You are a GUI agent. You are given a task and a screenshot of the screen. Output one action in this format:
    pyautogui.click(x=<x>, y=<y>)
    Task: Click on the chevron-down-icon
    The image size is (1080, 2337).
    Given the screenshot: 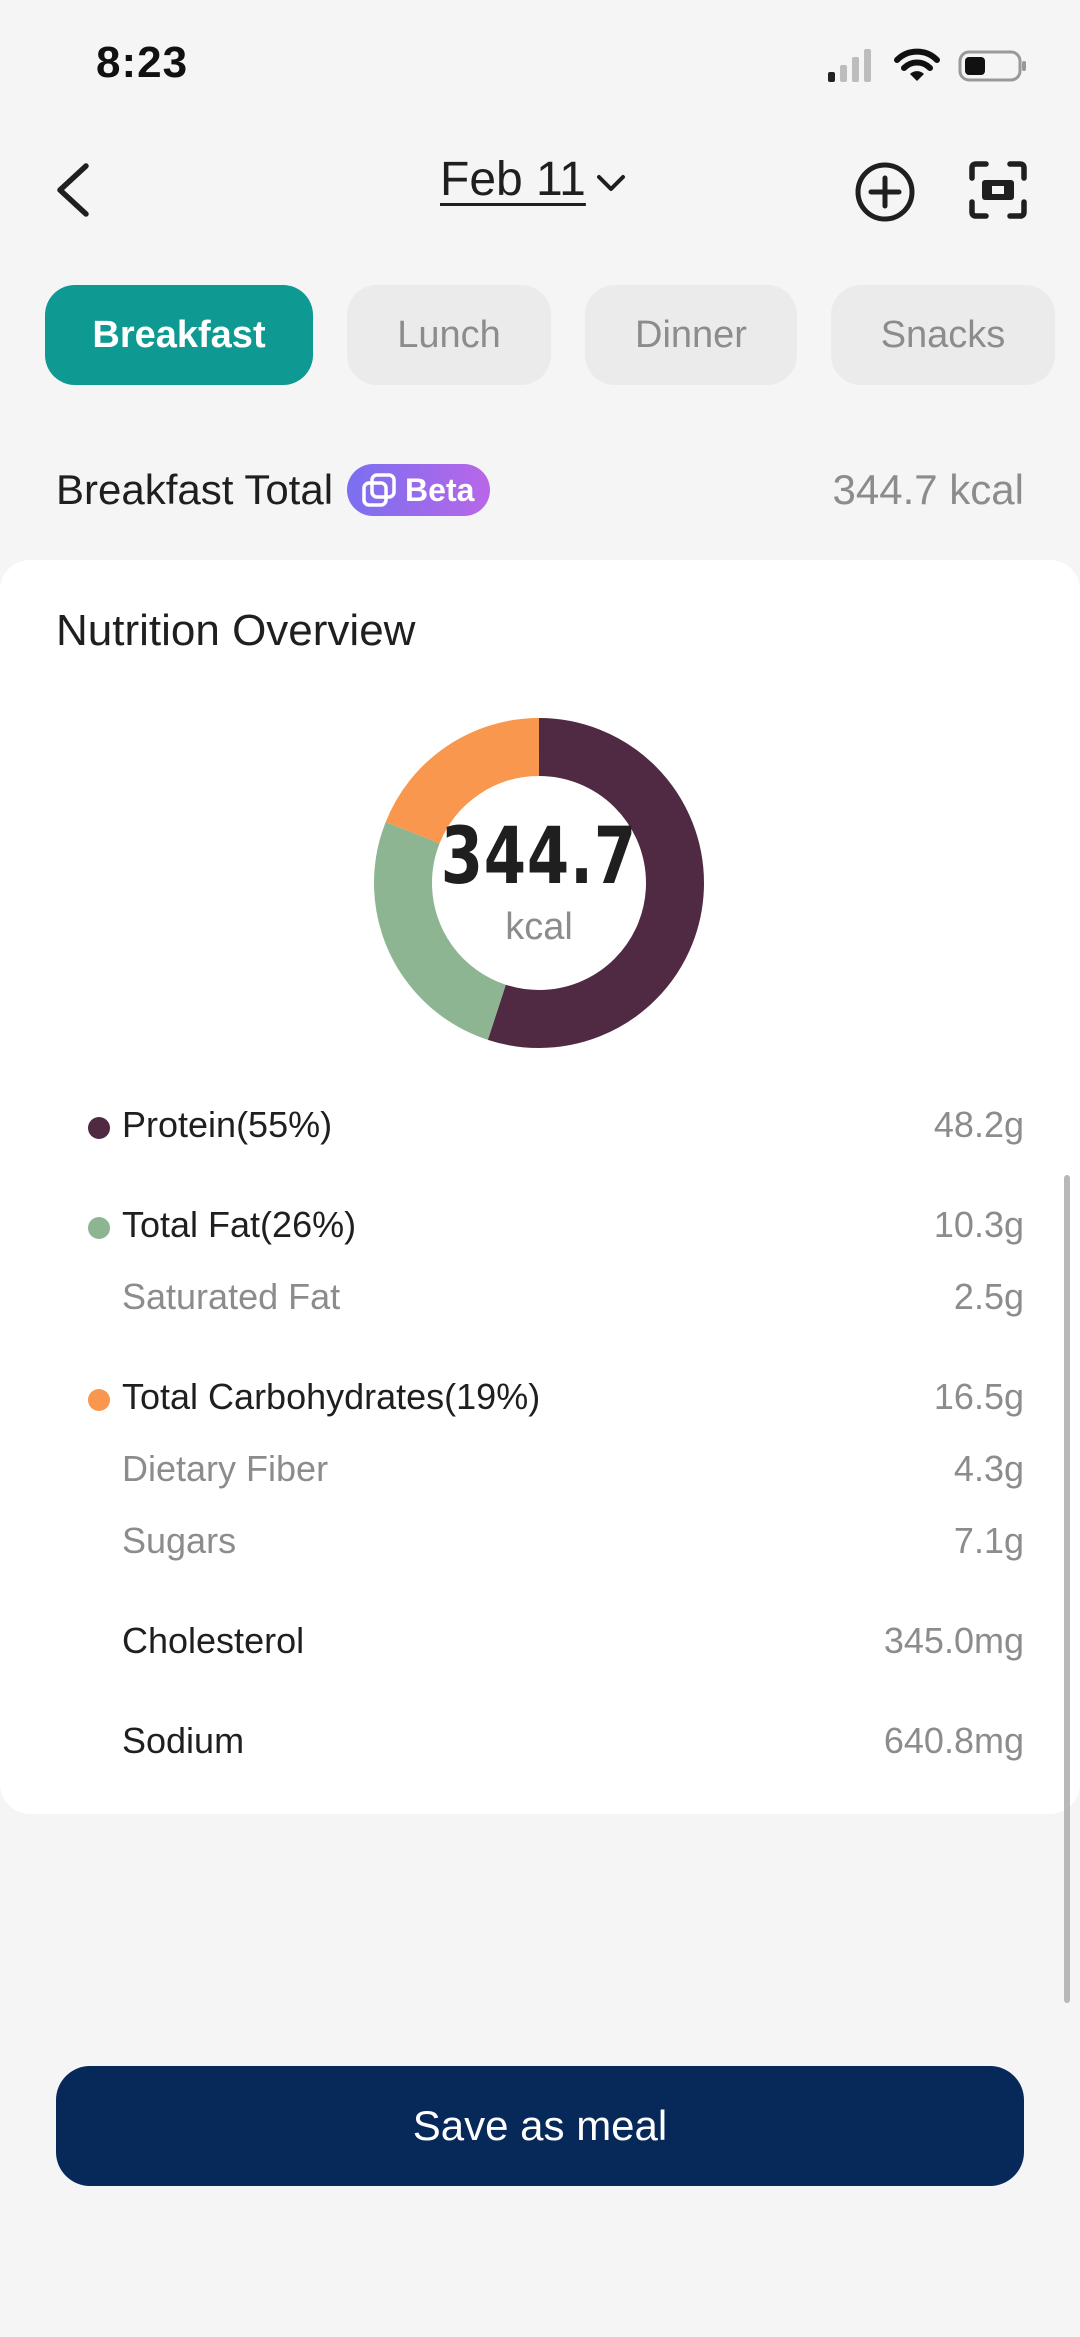 What is the action you would take?
    pyautogui.click(x=610, y=182)
    